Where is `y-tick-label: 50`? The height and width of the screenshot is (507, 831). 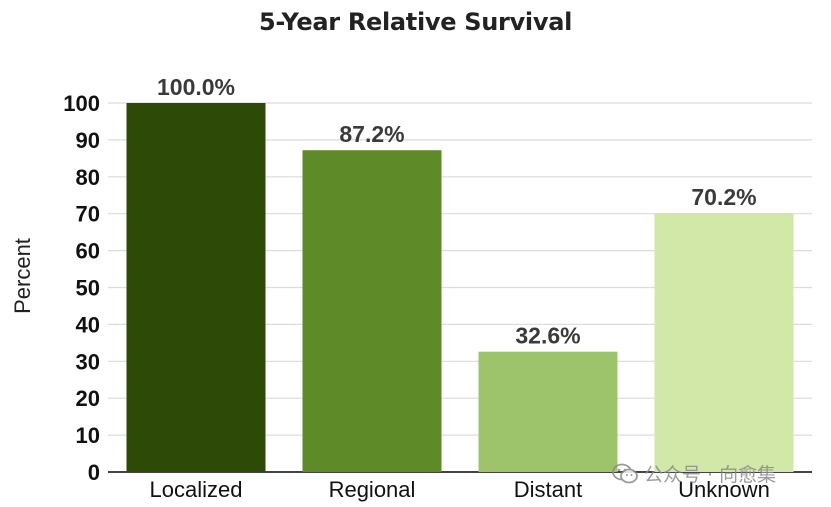
y-tick-label: 50 is located at coordinates (88, 288).